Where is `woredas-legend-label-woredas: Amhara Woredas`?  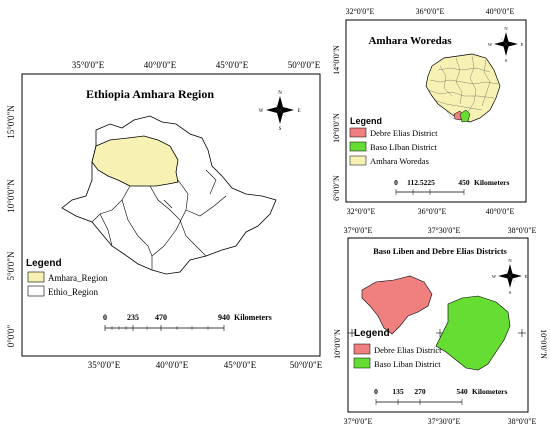
woredas-legend-label-woredas: Amhara Woredas is located at coordinates (399, 161).